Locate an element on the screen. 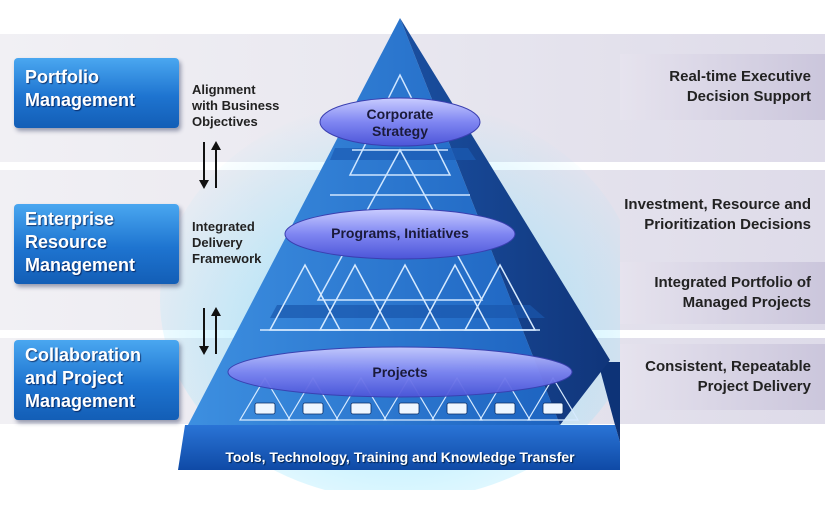 The width and height of the screenshot is (825, 520). tier-label-corporate-strategy: Corporate Strategy is located at coordinates (400, 122).